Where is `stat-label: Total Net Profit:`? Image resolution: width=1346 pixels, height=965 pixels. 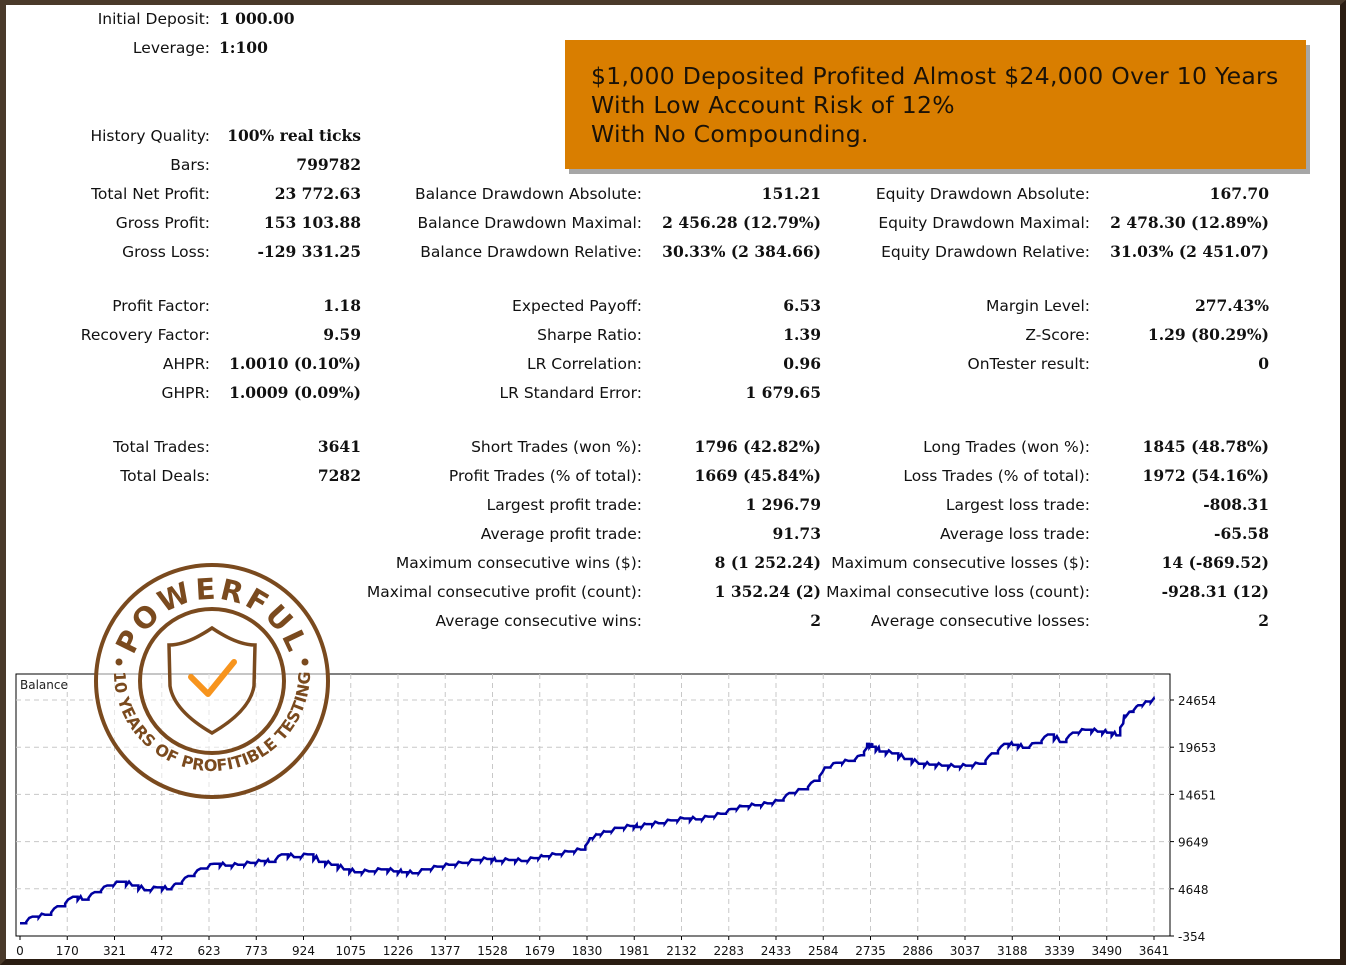 stat-label: Total Net Profit: is located at coordinates (150, 194).